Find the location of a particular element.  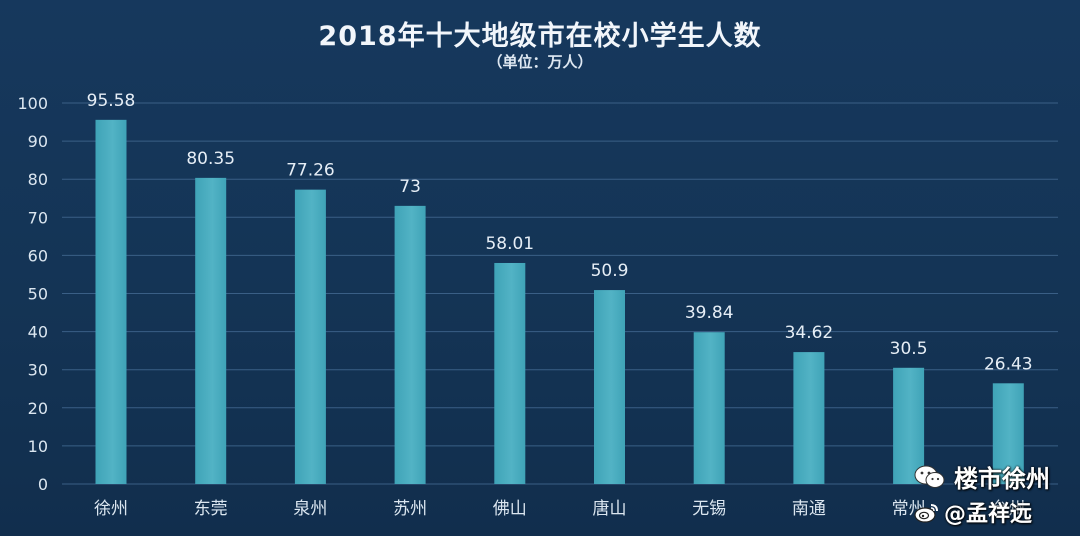

data-label: 73 is located at coordinates (410, 187).